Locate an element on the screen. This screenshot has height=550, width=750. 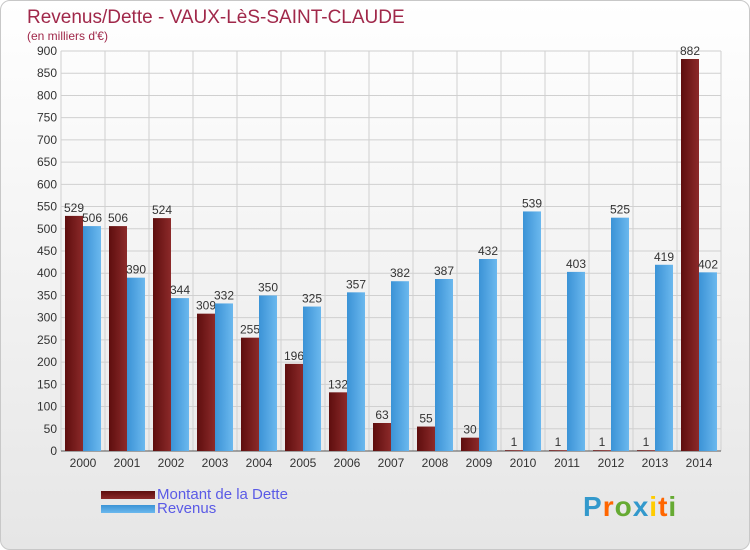
data-label: 30 is located at coordinates (470, 430).